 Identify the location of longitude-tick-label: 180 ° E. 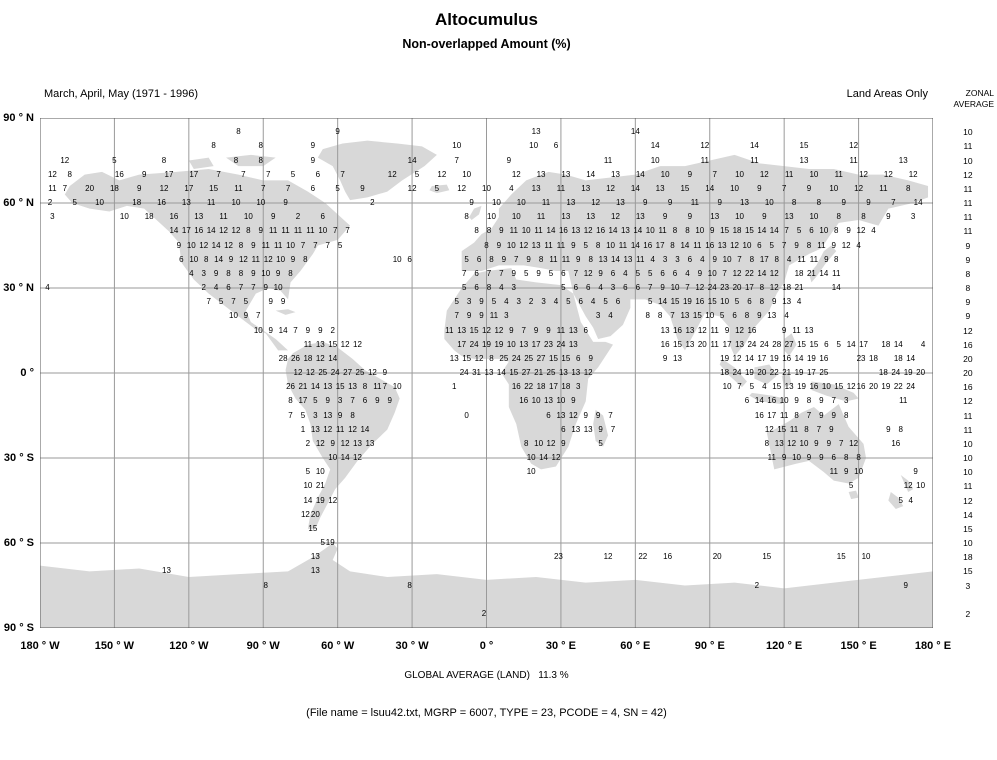
(933, 646).